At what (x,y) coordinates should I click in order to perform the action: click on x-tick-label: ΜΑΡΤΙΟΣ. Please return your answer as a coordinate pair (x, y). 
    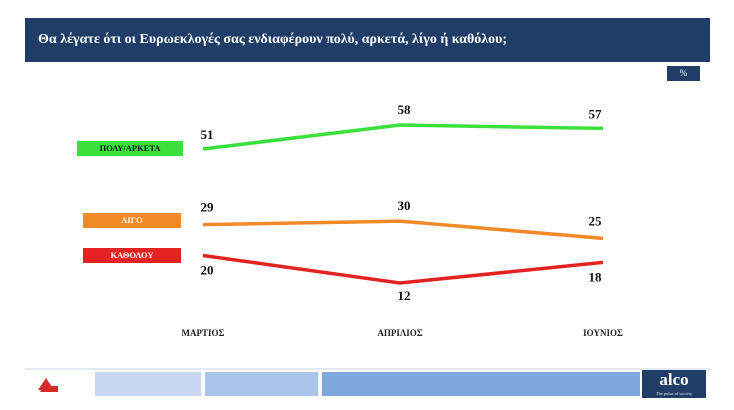
    Looking at the image, I should click on (203, 333).